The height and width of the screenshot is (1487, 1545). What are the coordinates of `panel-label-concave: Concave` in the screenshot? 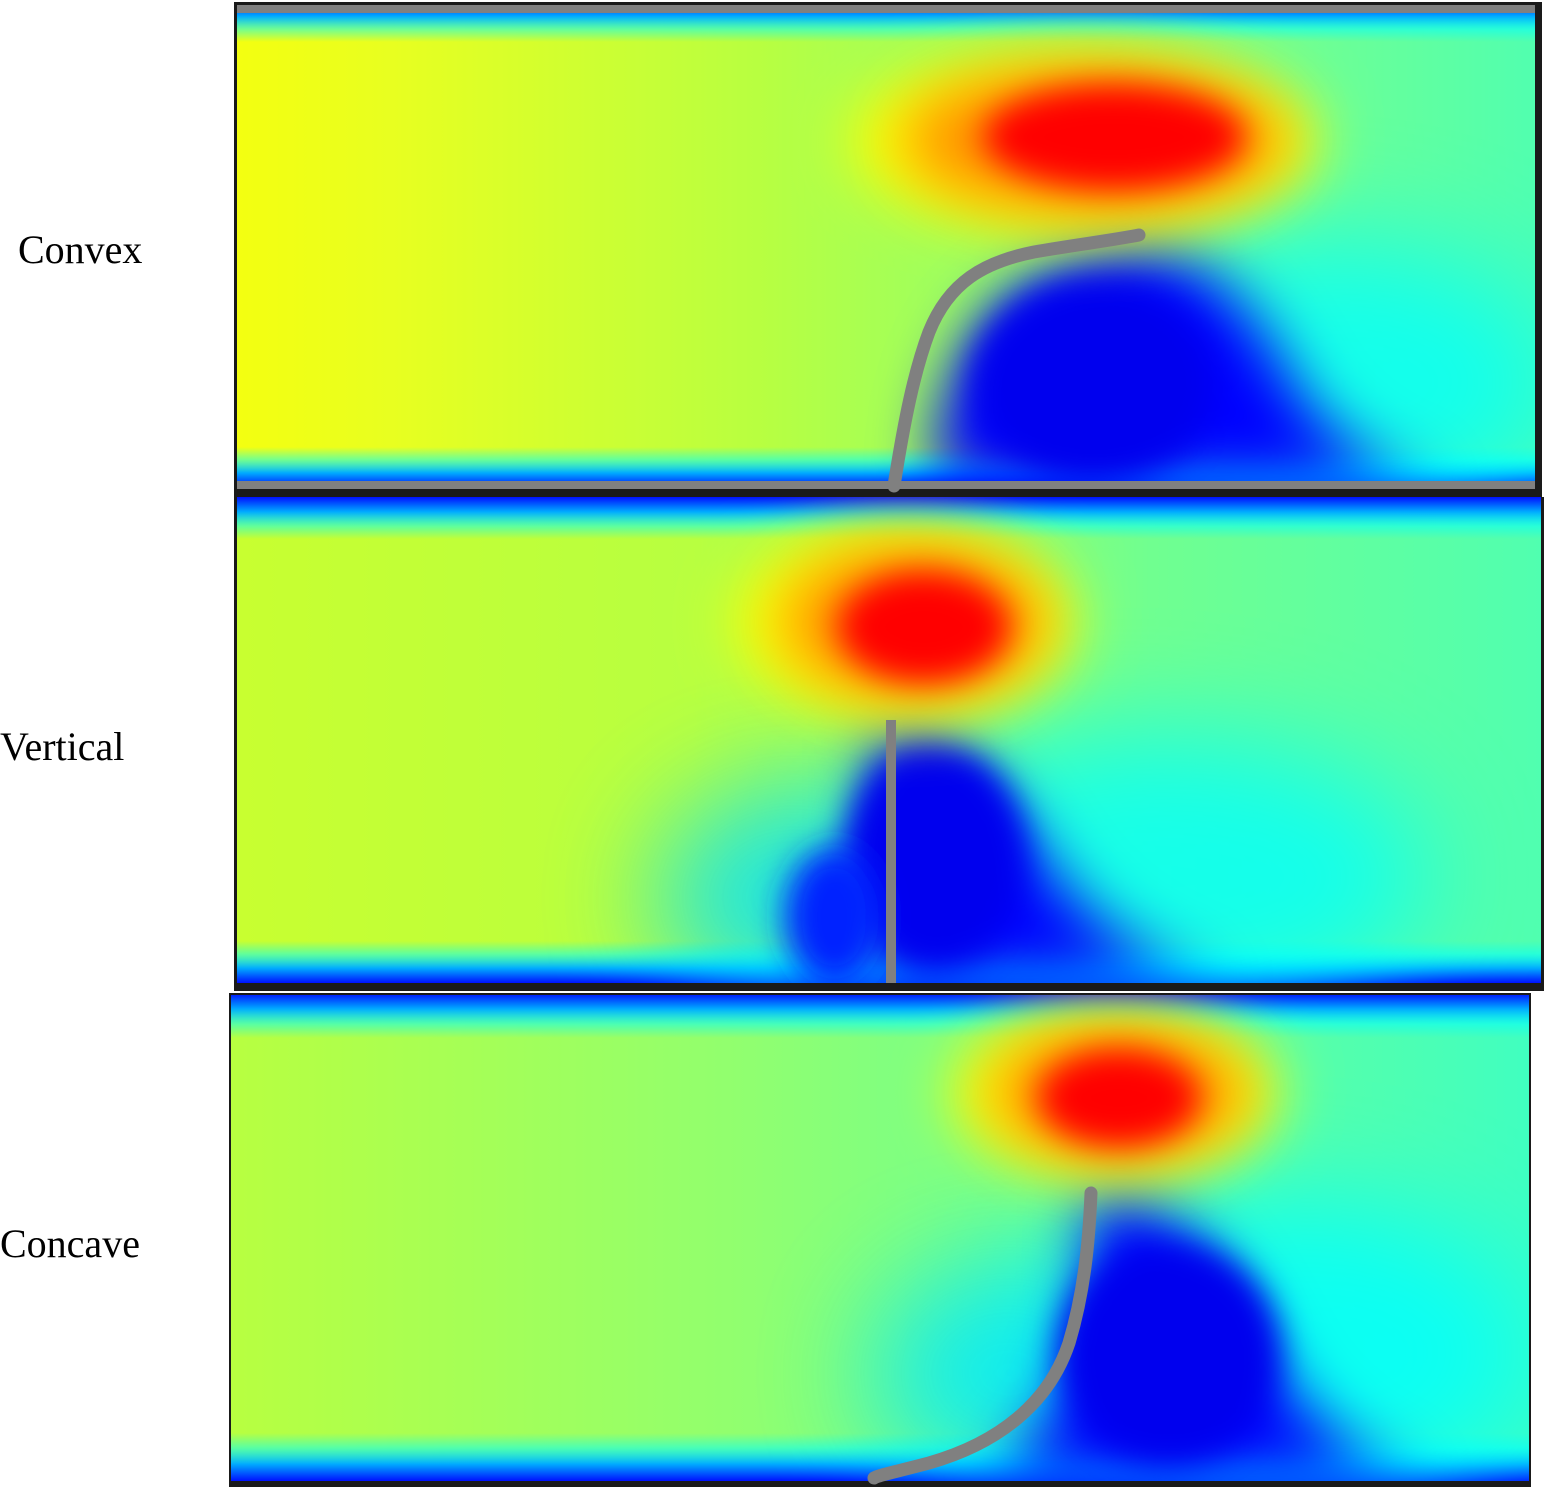 It's located at (70, 1243).